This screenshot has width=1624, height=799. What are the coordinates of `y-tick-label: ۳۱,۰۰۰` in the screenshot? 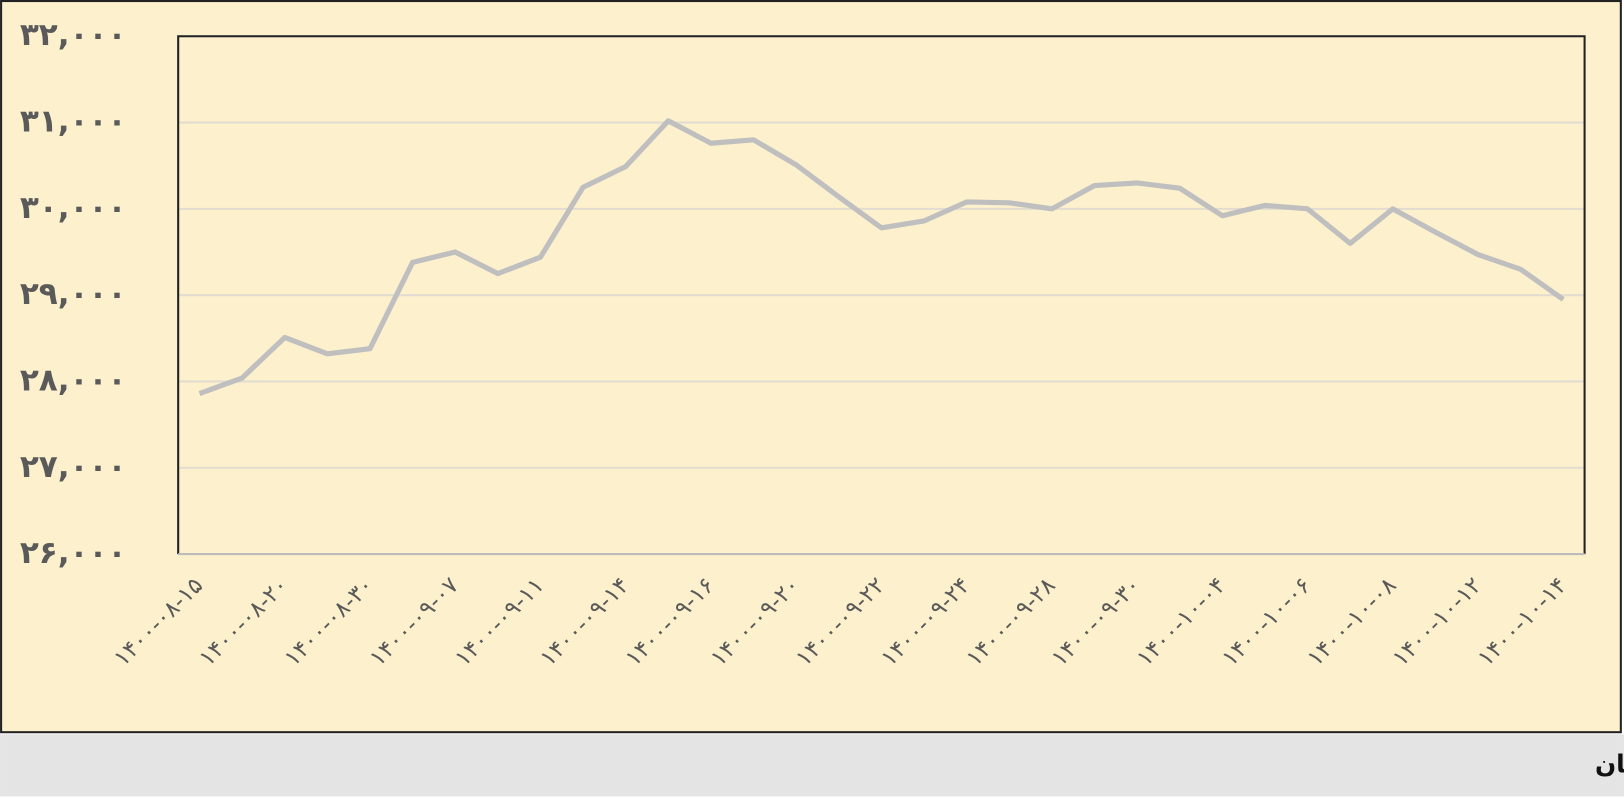 It's located at (73, 122).